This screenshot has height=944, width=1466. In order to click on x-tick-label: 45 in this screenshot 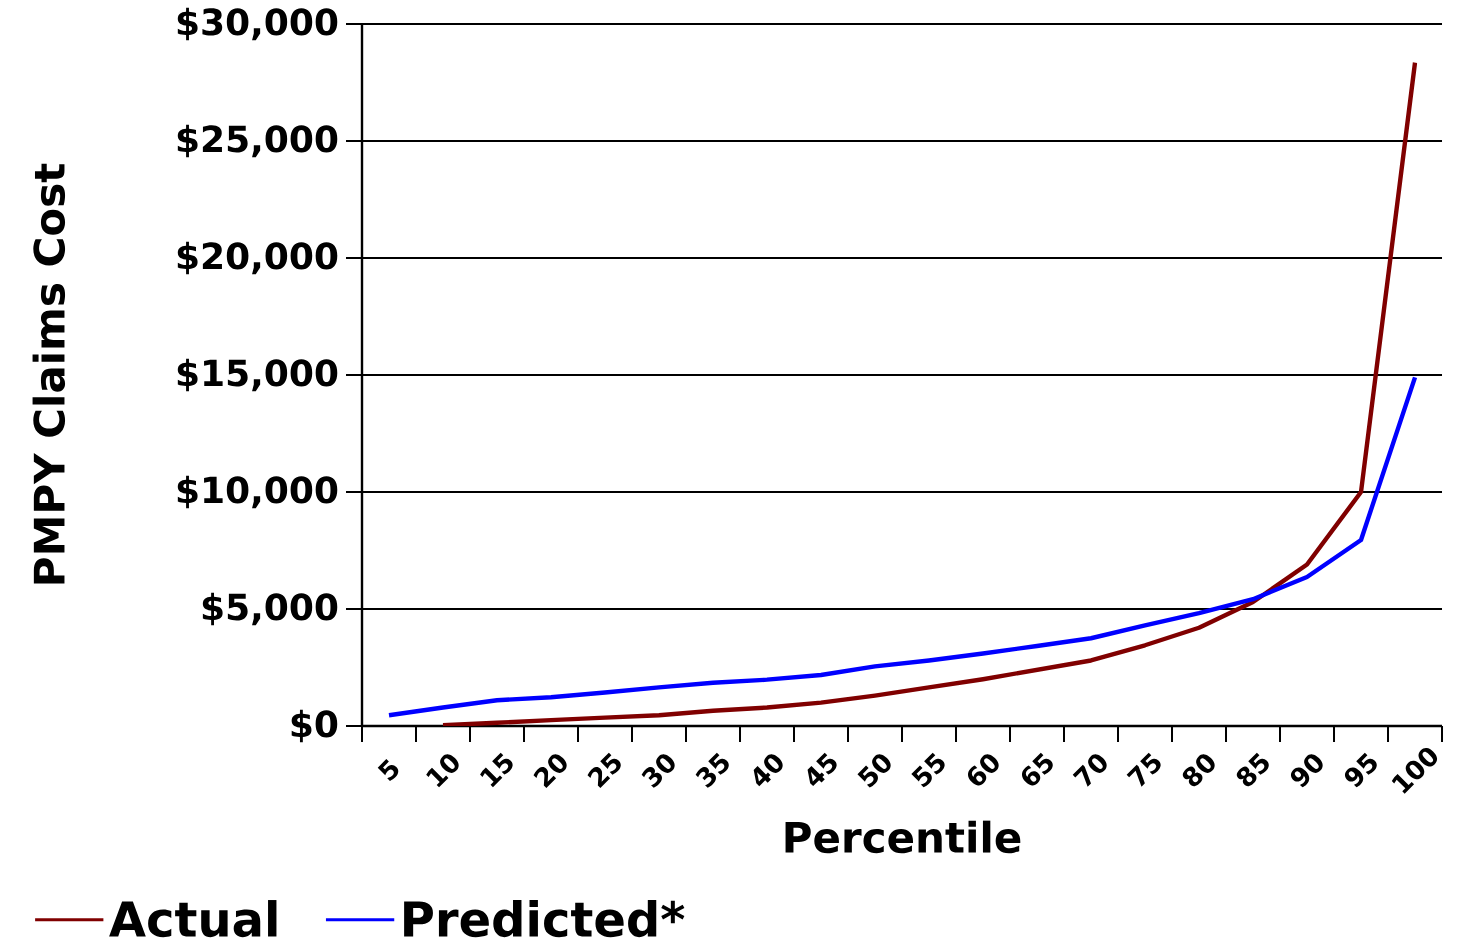, I will do `click(822, 769)`.